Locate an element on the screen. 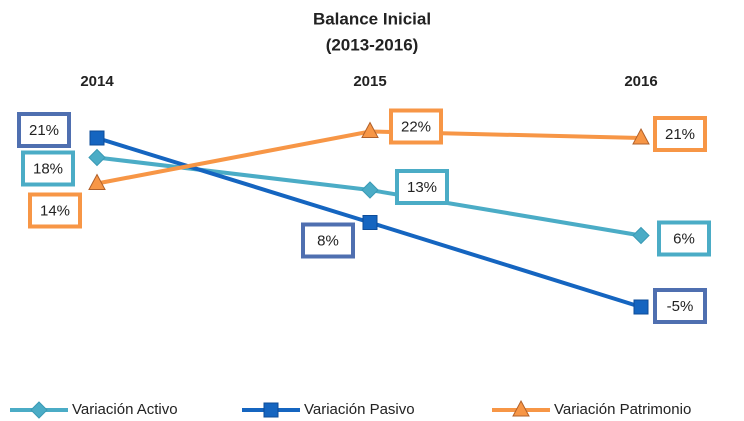  chart-title: Balance Inicial is located at coordinates (372, 18).